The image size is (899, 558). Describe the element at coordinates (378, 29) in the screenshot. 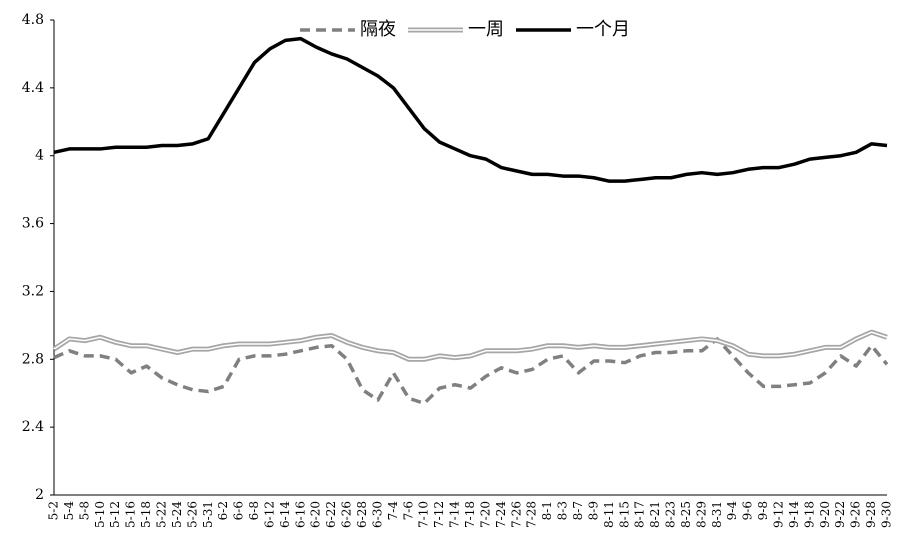

I see `legend-label: 隔夜` at that location.